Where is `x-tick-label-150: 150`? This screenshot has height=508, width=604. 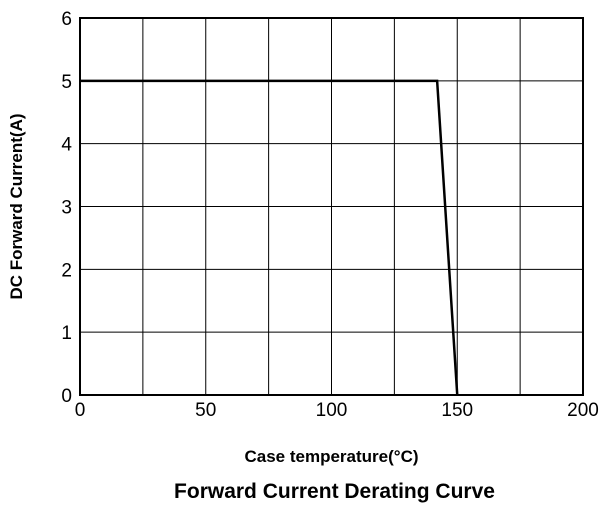 x-tick-label-150: 150 is located at coordinates (457, 410).